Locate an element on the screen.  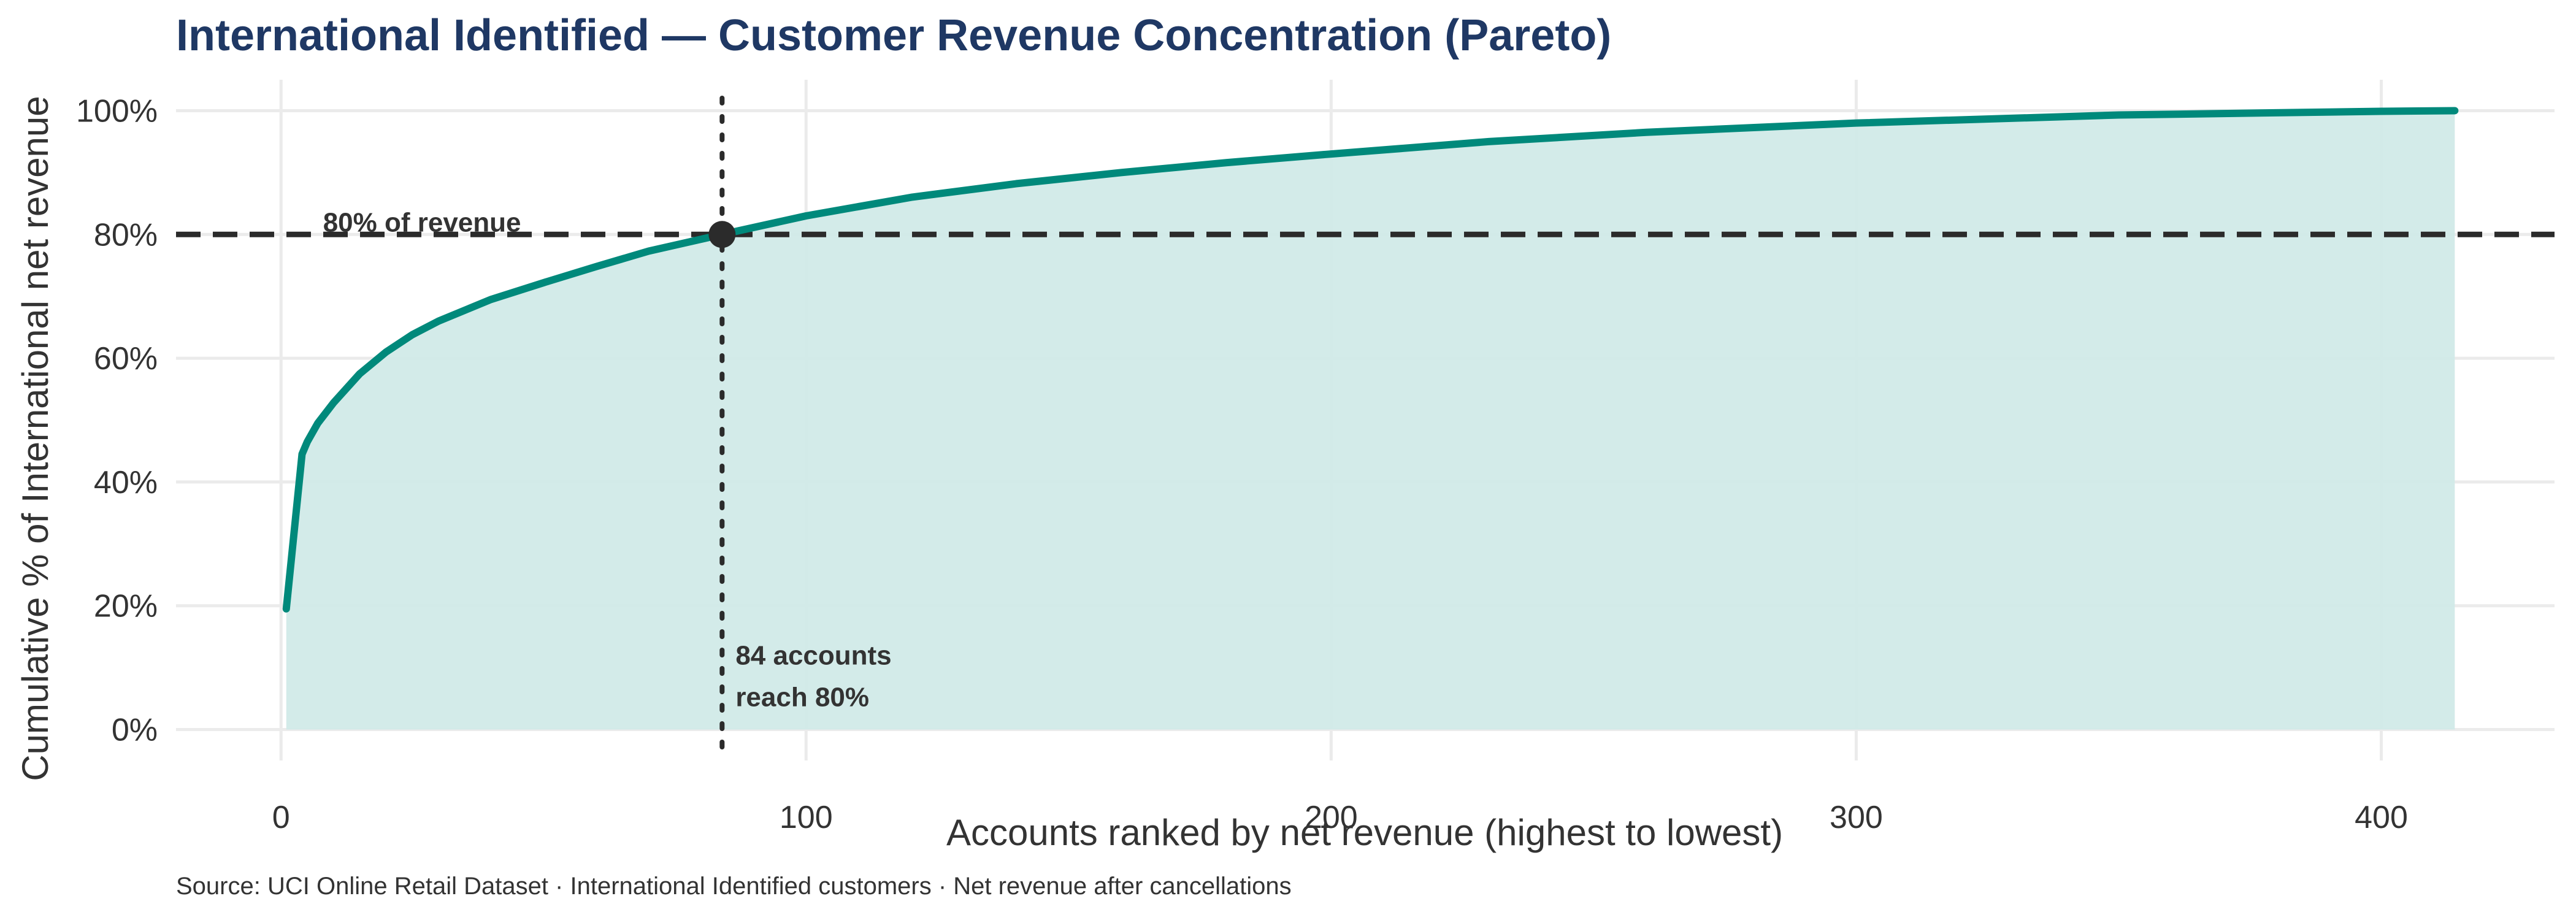
y-tick-label: 100% is located at coordinates (117, 111).